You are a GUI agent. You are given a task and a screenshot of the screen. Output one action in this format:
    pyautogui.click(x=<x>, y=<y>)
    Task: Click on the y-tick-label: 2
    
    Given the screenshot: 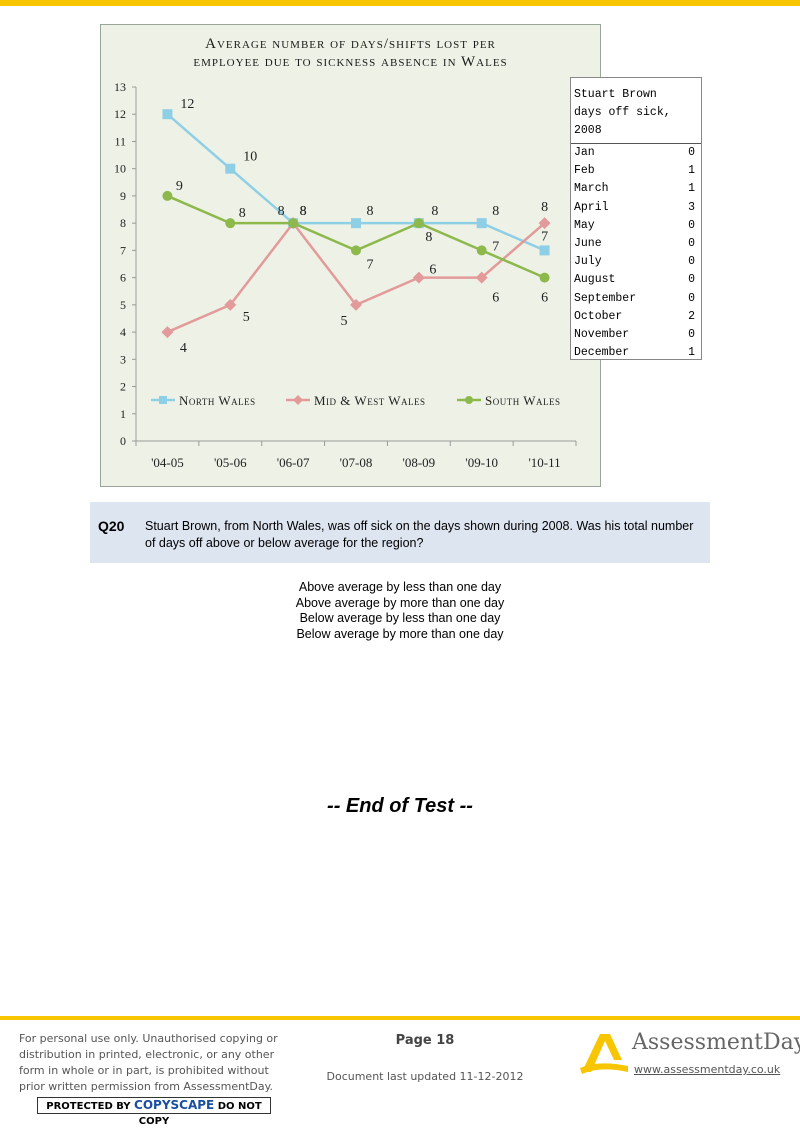 What is the action you would take?
    pyautogui.click(x=123, y=387)
    